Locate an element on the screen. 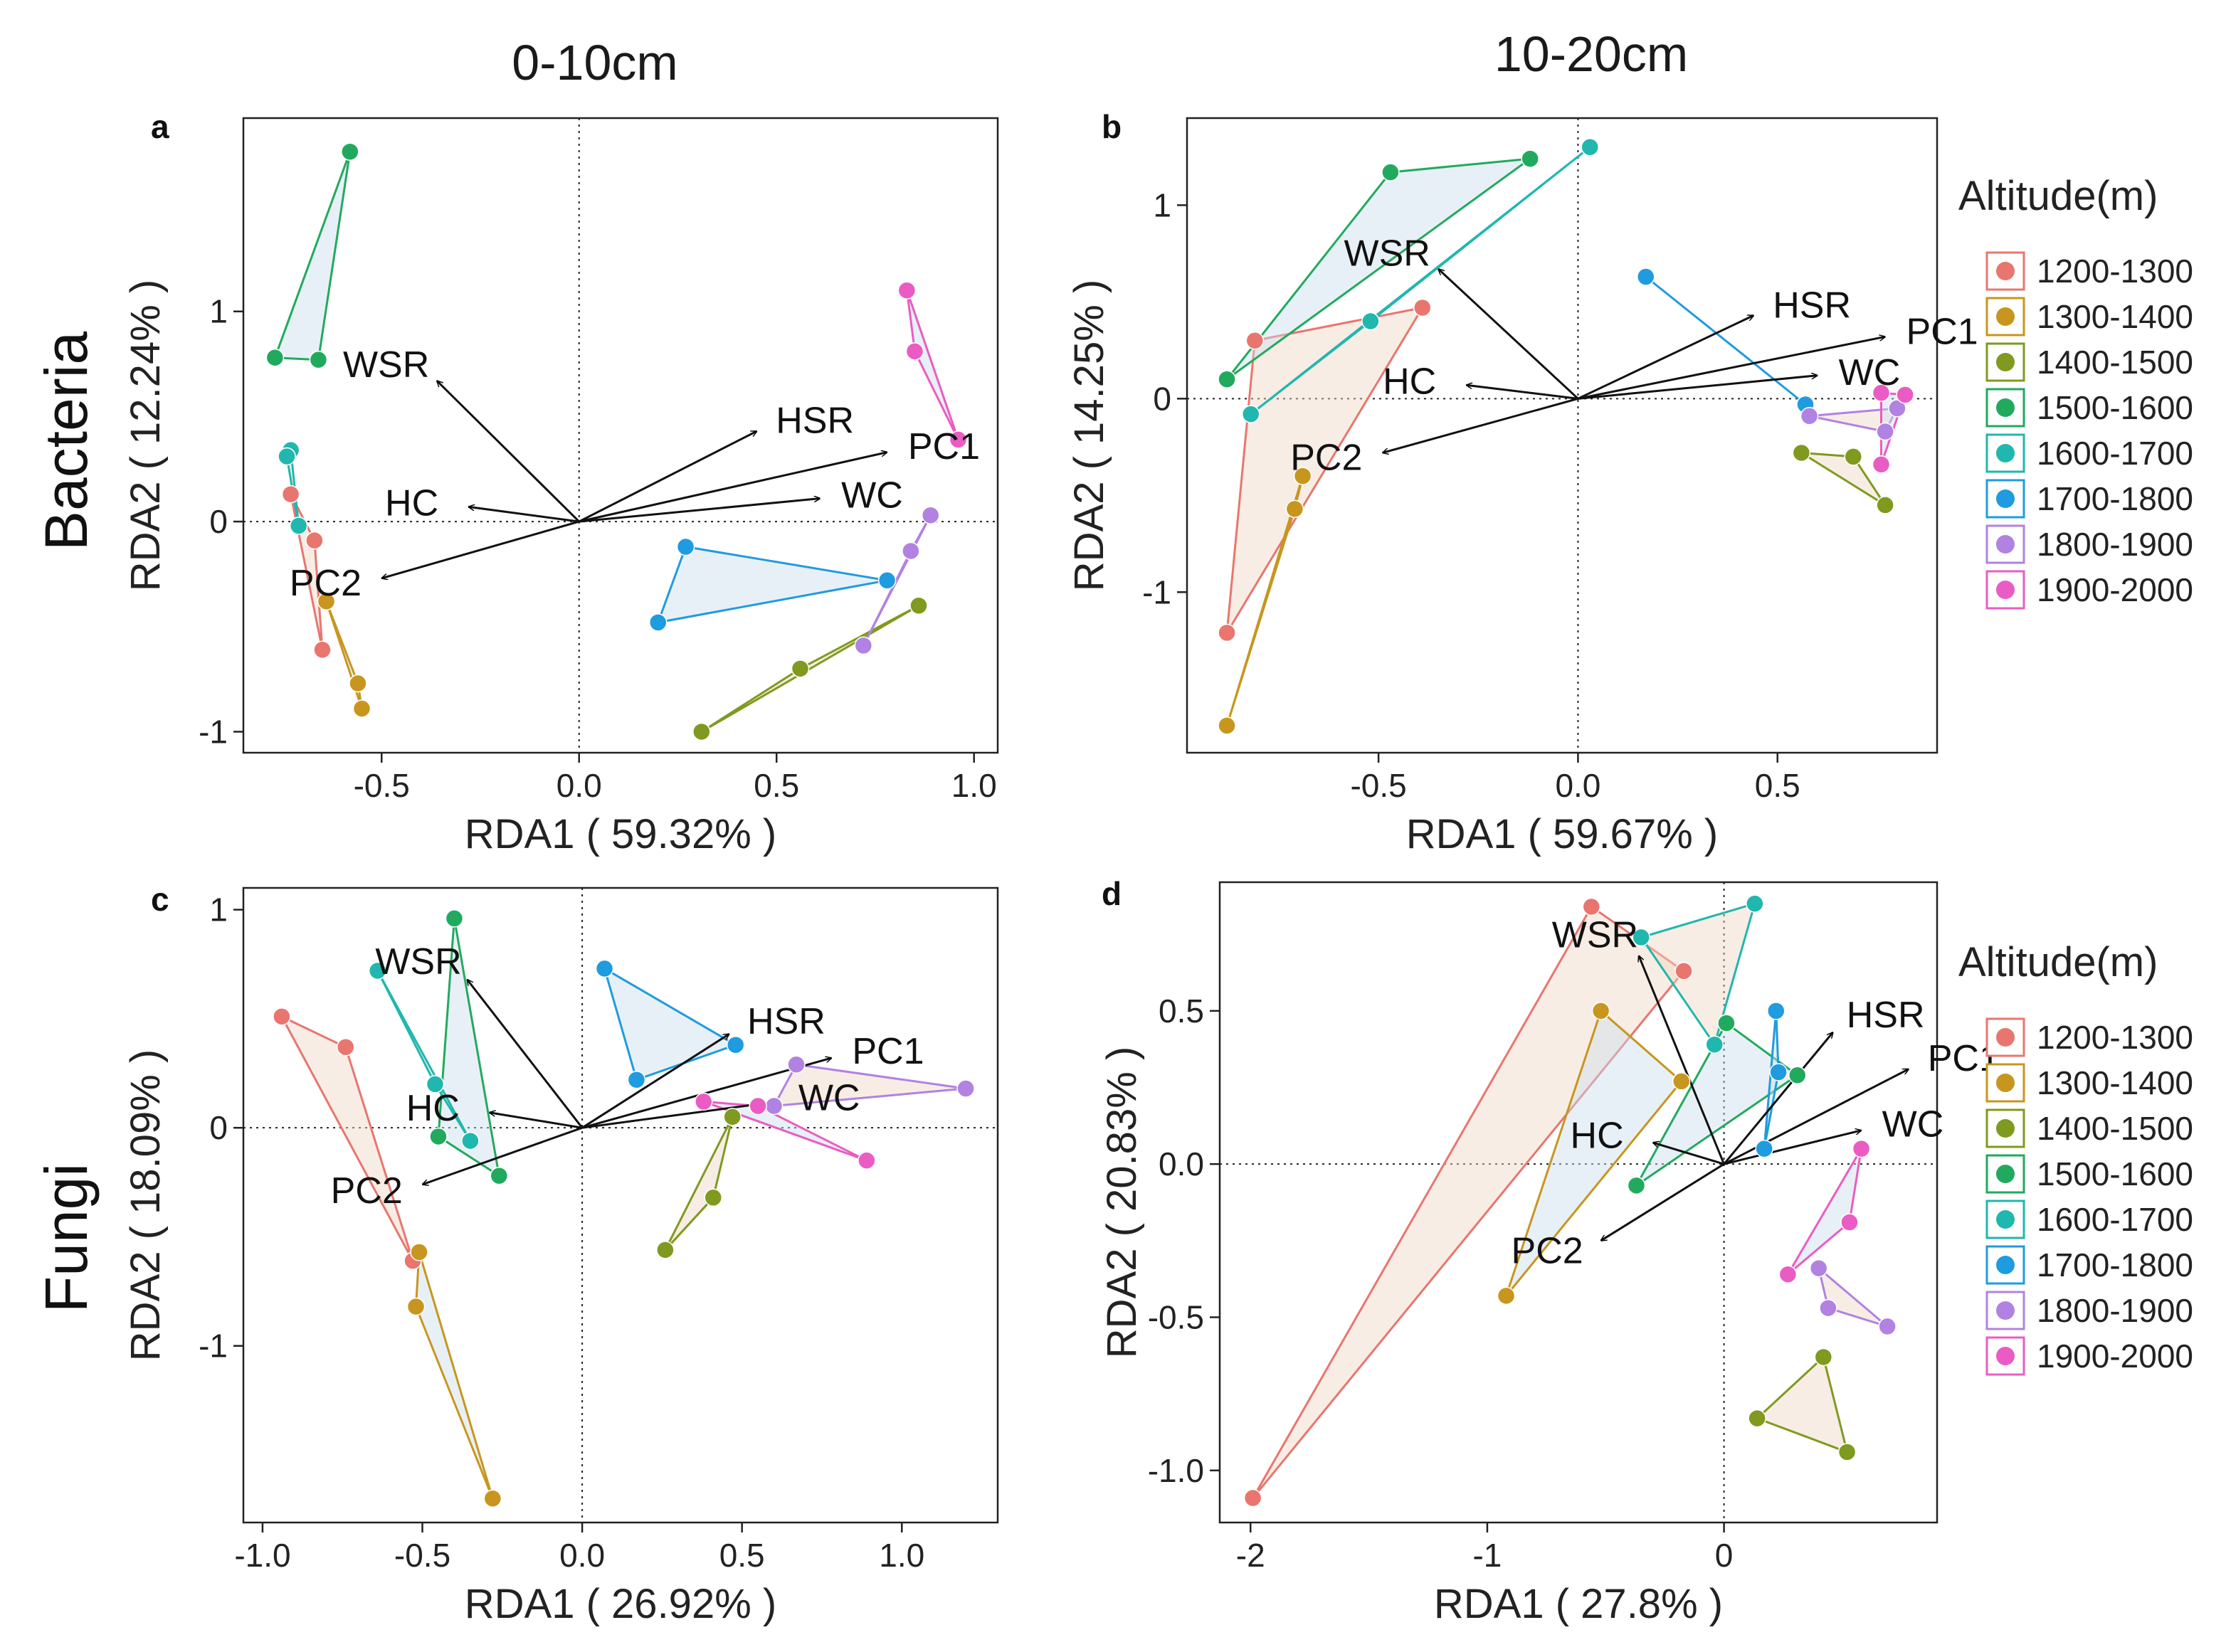  arrow-label-wsr: WSR is located at coordinates (418, 962).